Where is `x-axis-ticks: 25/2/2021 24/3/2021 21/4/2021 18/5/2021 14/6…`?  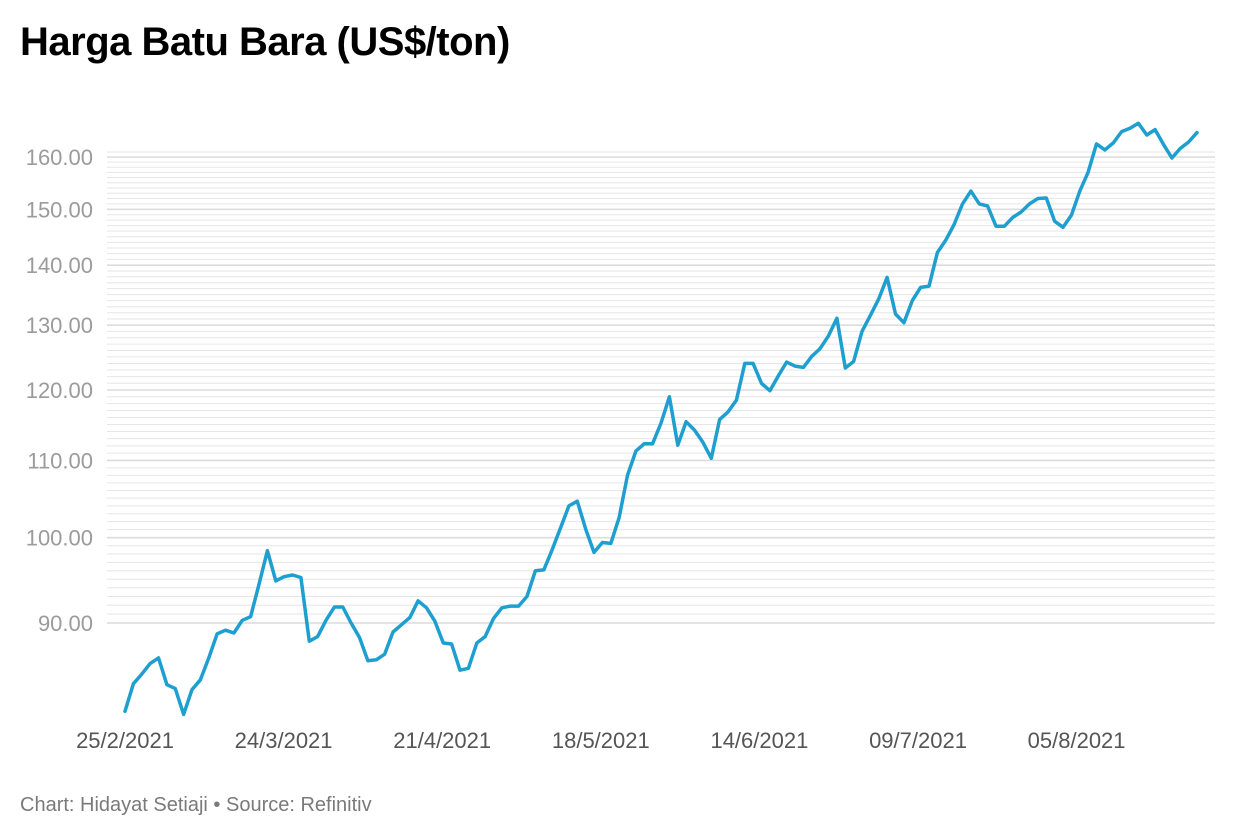 x-axis-ticks: 25/2/2021 24/3/2021 21/4/2021 18/5/2021 14/6… is located at coordinates (600, 740).